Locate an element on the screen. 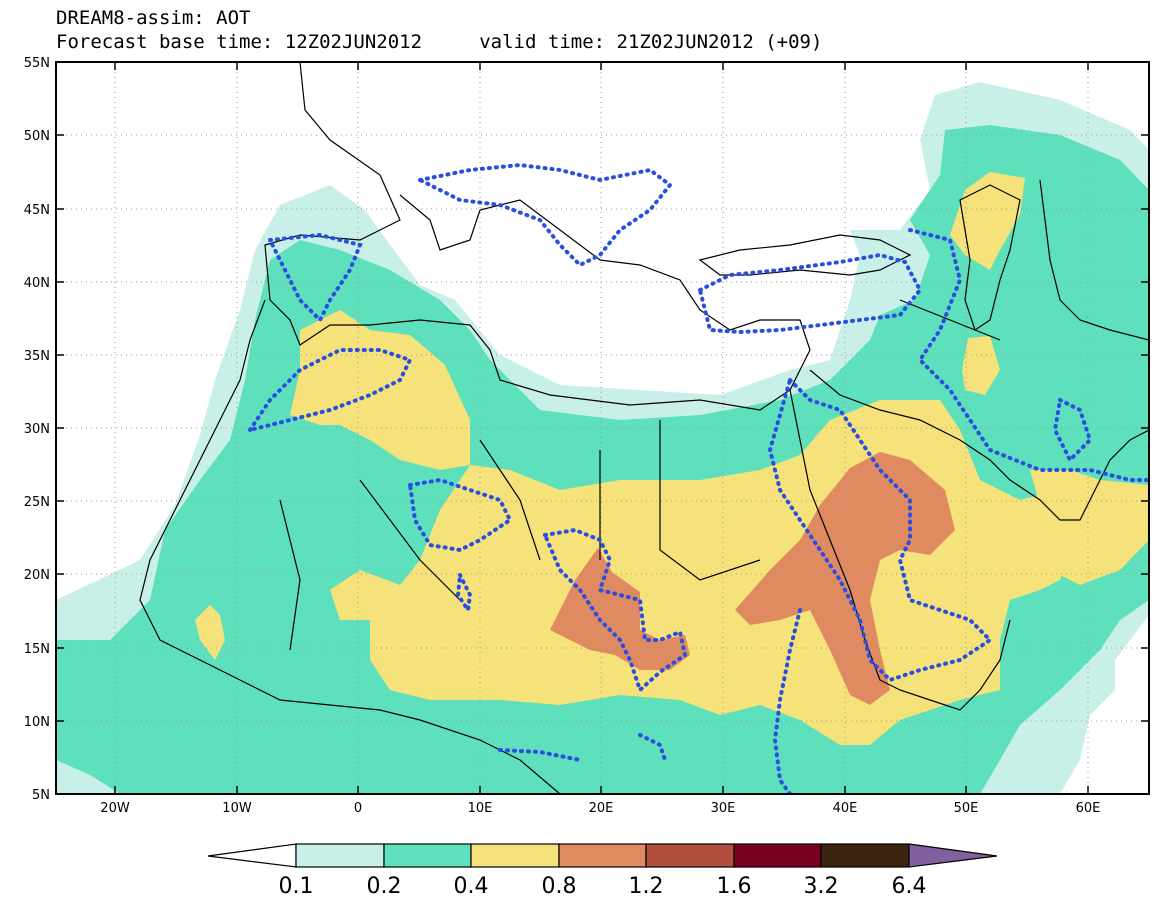 This screenshot has height=905, width=1165. aot-band-0.4-arabia-east is located at coordinates (1089, 527).